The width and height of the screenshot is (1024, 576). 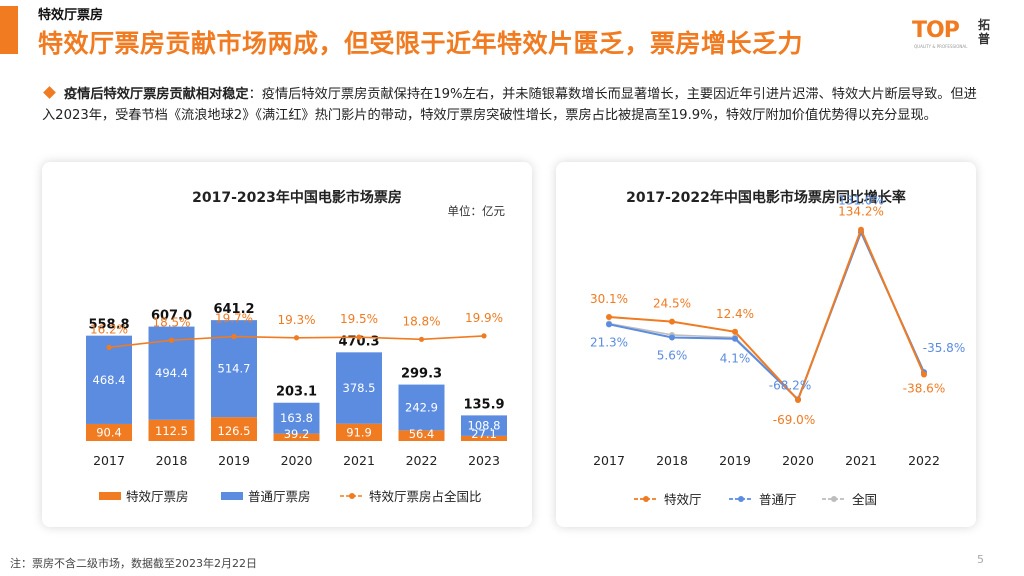 I want to click on label-standard-2019: 4.1%, so click(x=735, y=359).